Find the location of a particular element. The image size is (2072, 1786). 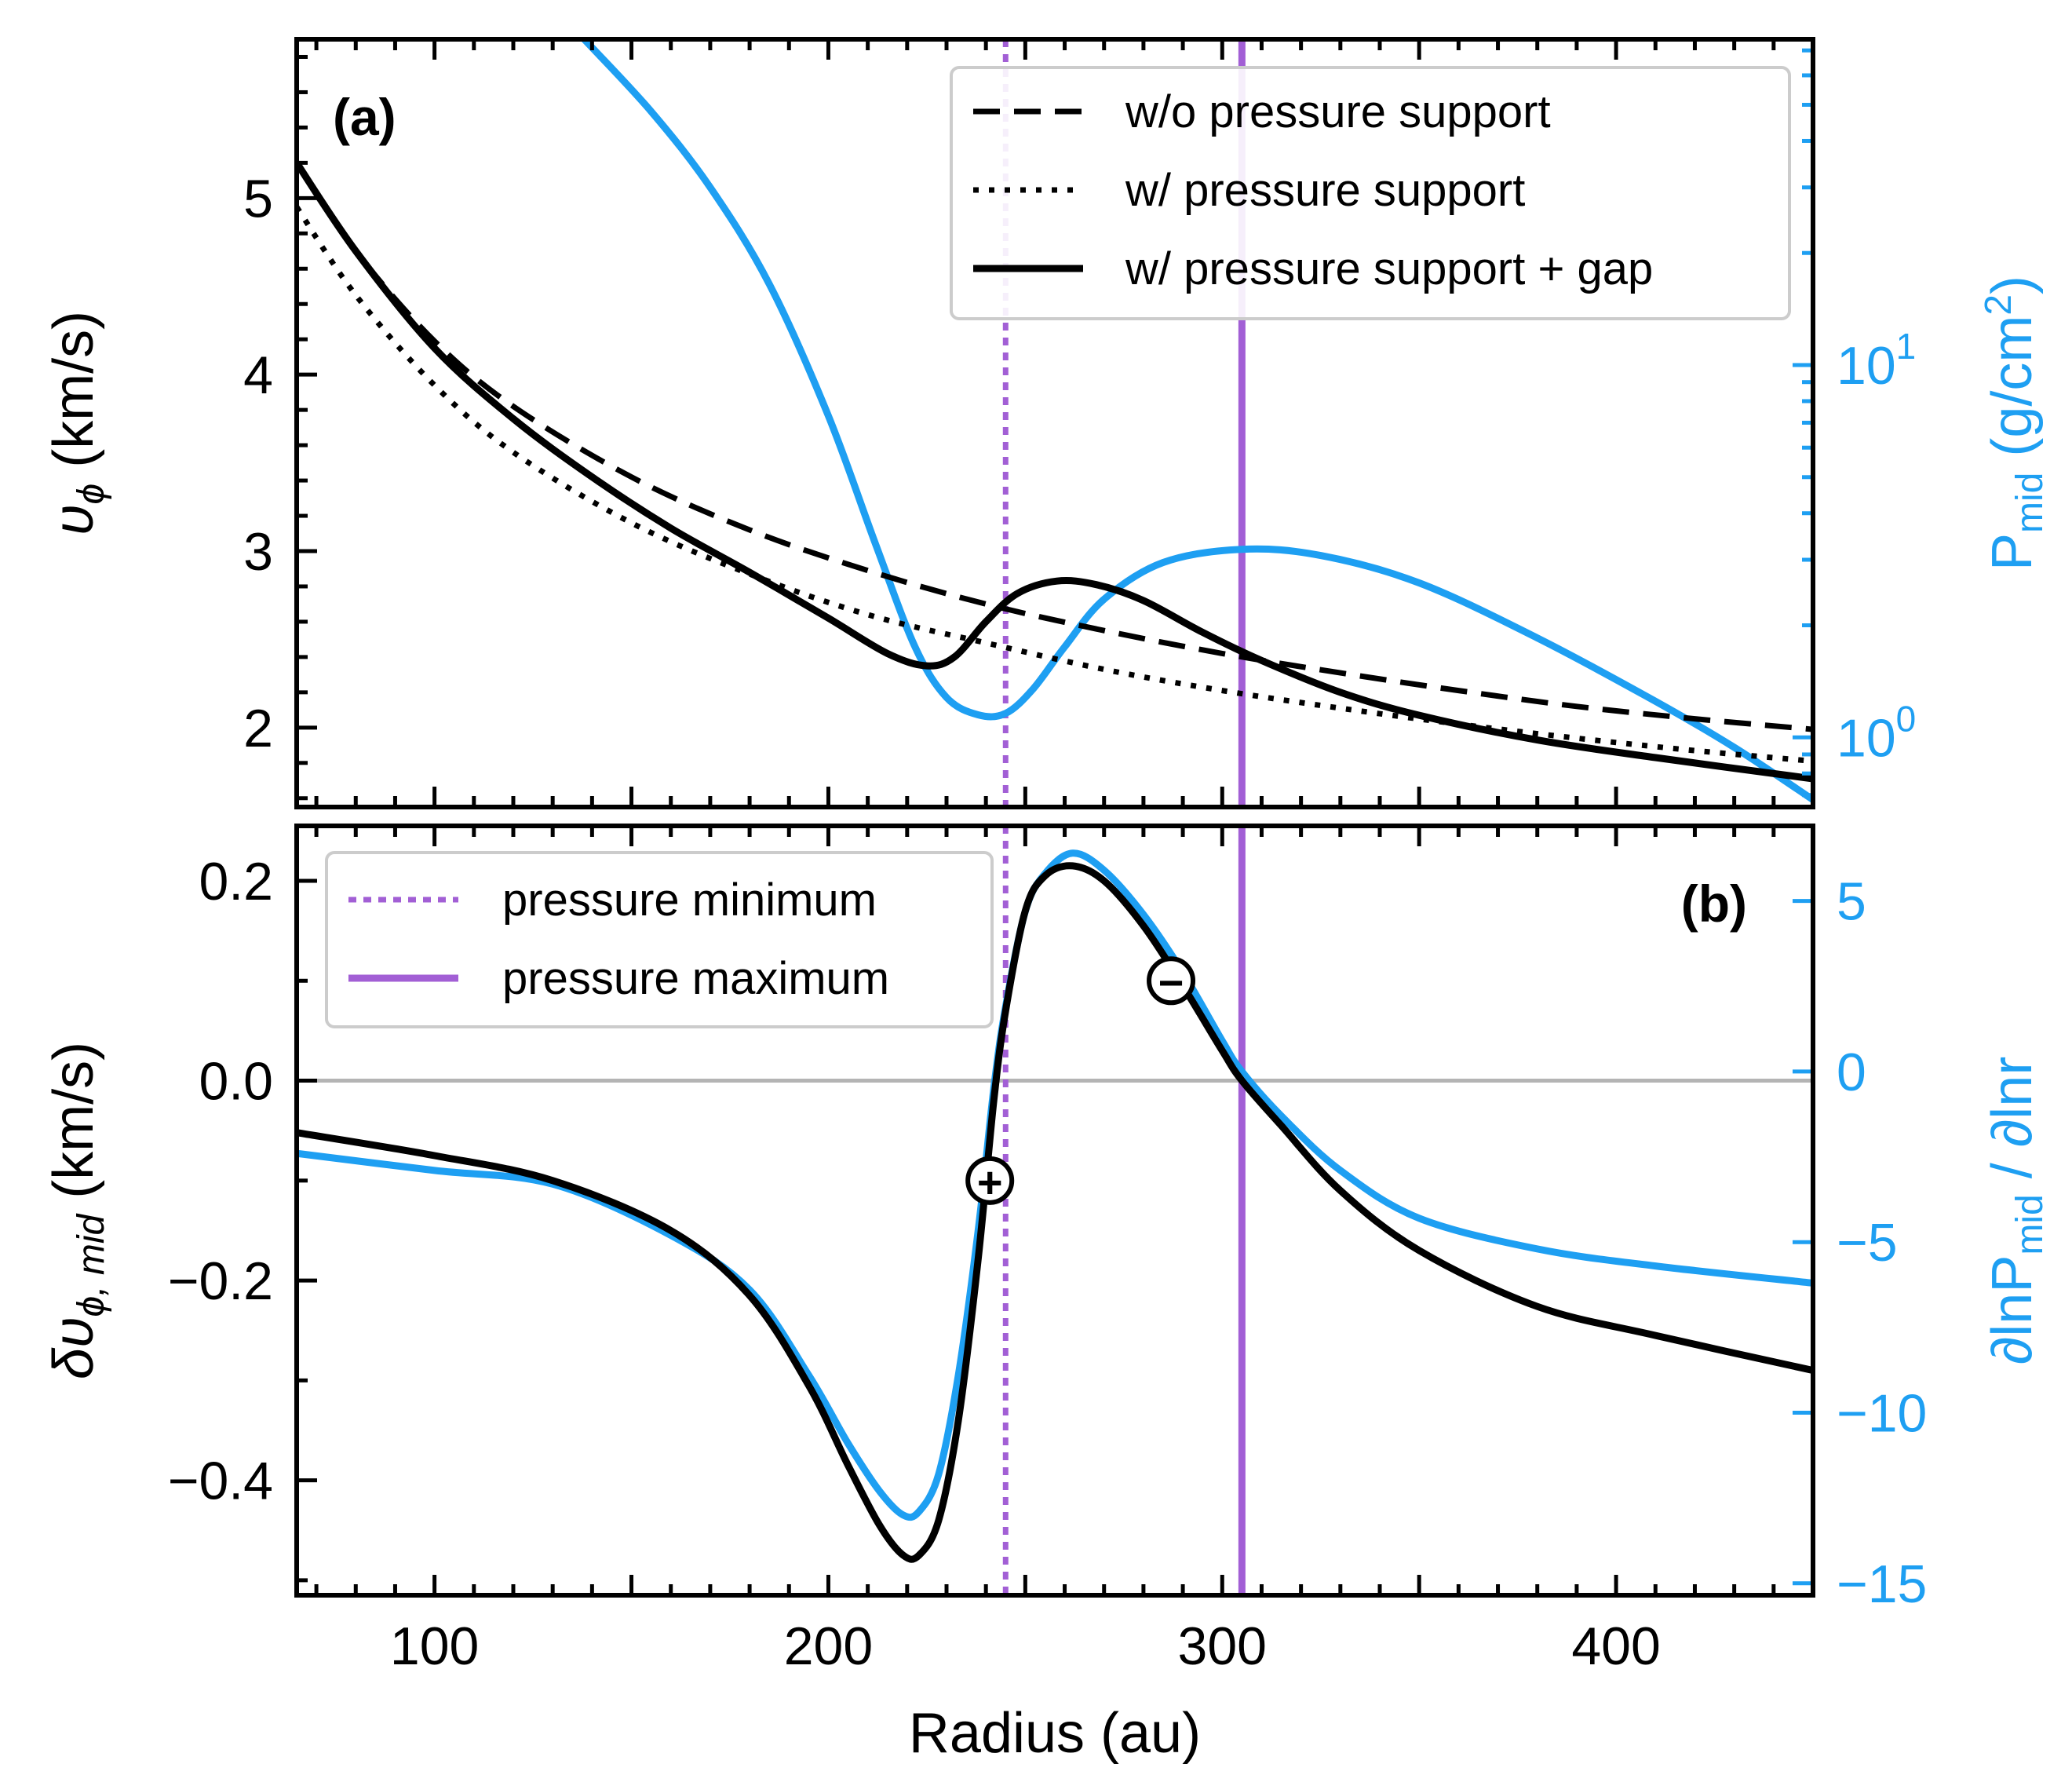

plus-marker-circle is located at coordinates (990, 1181).